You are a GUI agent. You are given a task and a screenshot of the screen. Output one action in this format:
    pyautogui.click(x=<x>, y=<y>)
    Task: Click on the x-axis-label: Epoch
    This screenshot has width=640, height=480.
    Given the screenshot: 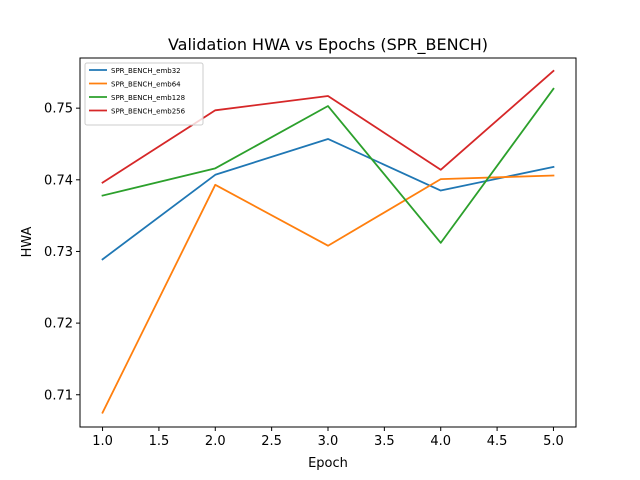 What is the action you would take?
    pyautogui.click(x=328, y=463)
    